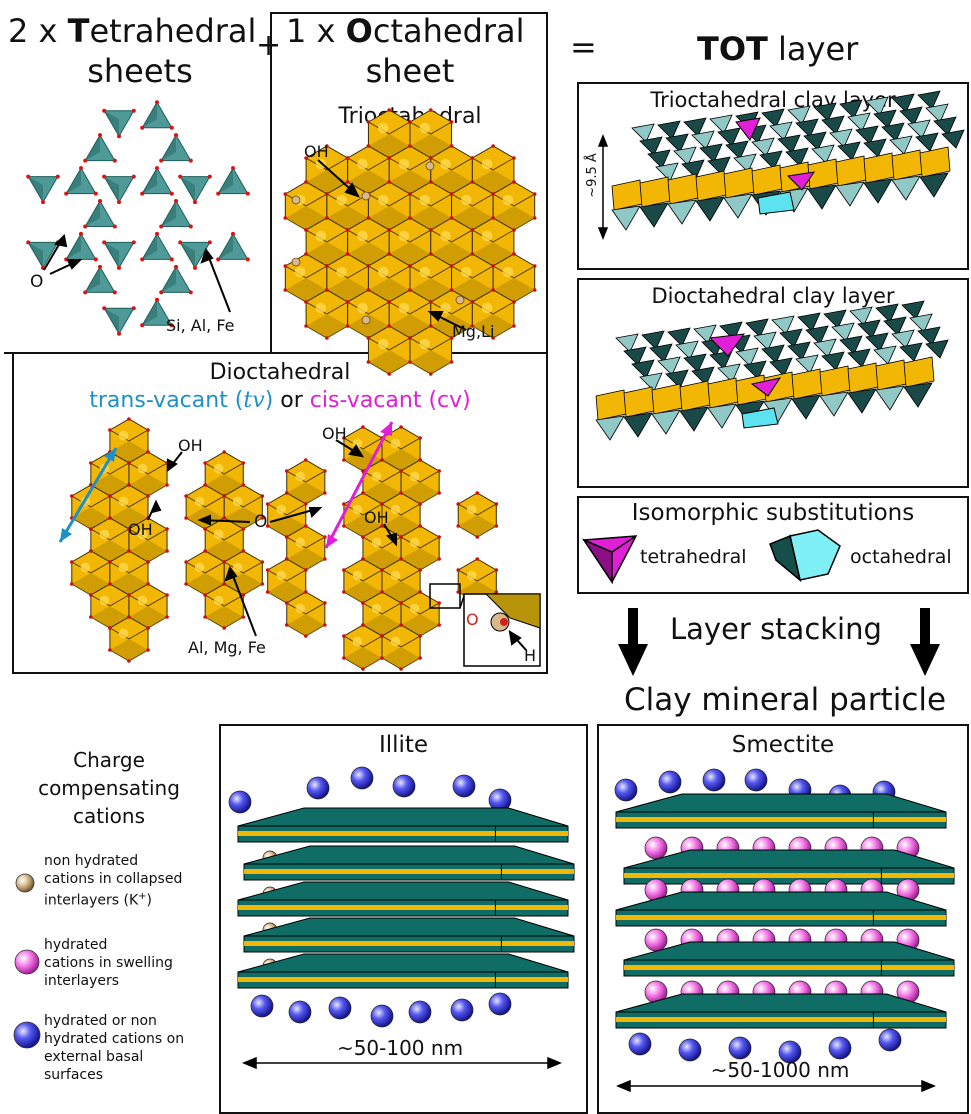 The height and width of the screenshot is (1114, 971). What do you see at coordinates (128, 650) in the screenshot?
I see `octahedron-shade` at bounding box center [128, 650].